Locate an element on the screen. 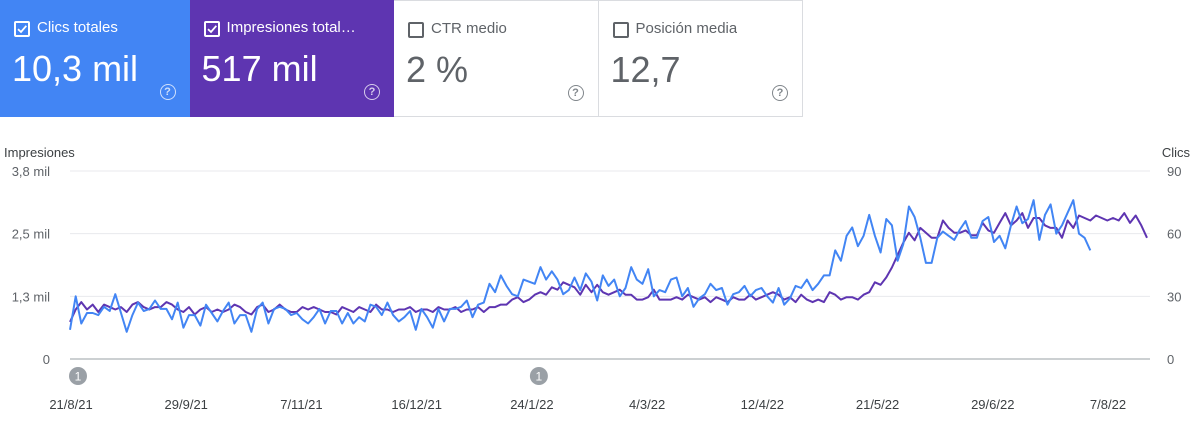  card-total-clicks: Clics totales 10,3 mil ? is located at coordinates (95, 58).